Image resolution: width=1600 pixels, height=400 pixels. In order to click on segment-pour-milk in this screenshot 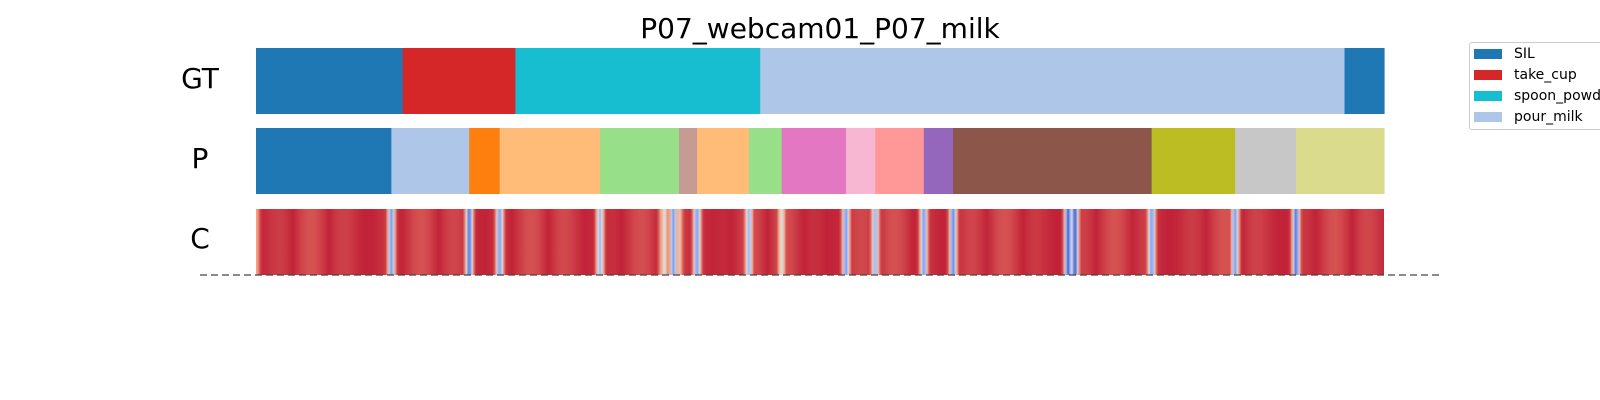, I will do `click(1053, 81)`.